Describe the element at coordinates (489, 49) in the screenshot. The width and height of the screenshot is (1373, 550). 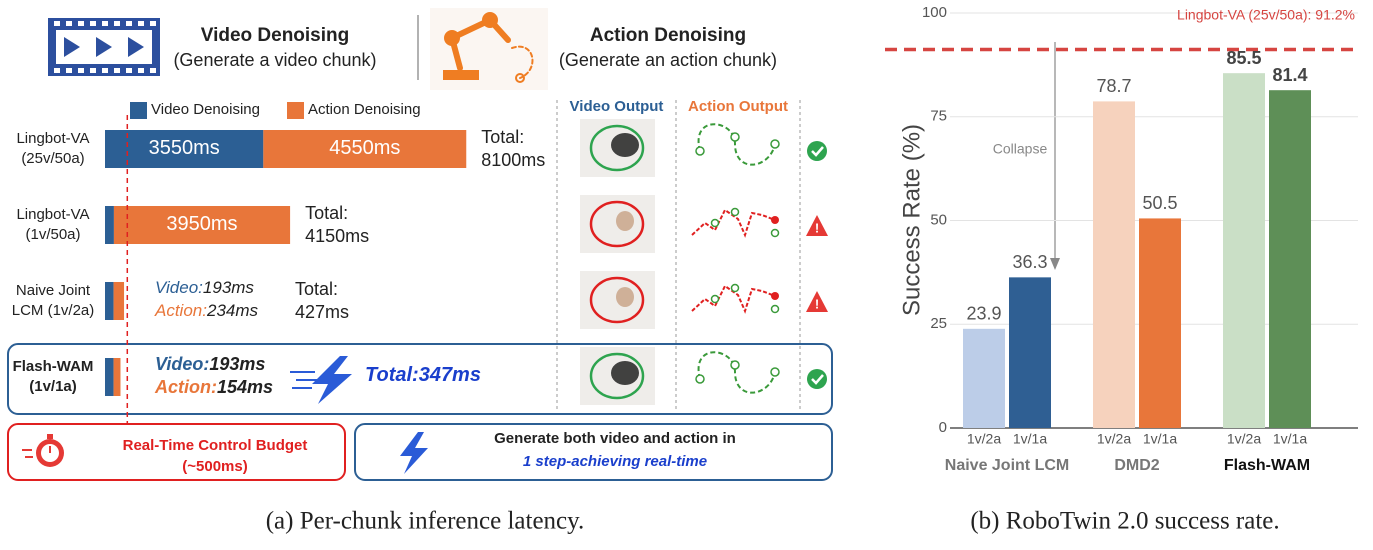
I see `robot-arm-icon` at that location.